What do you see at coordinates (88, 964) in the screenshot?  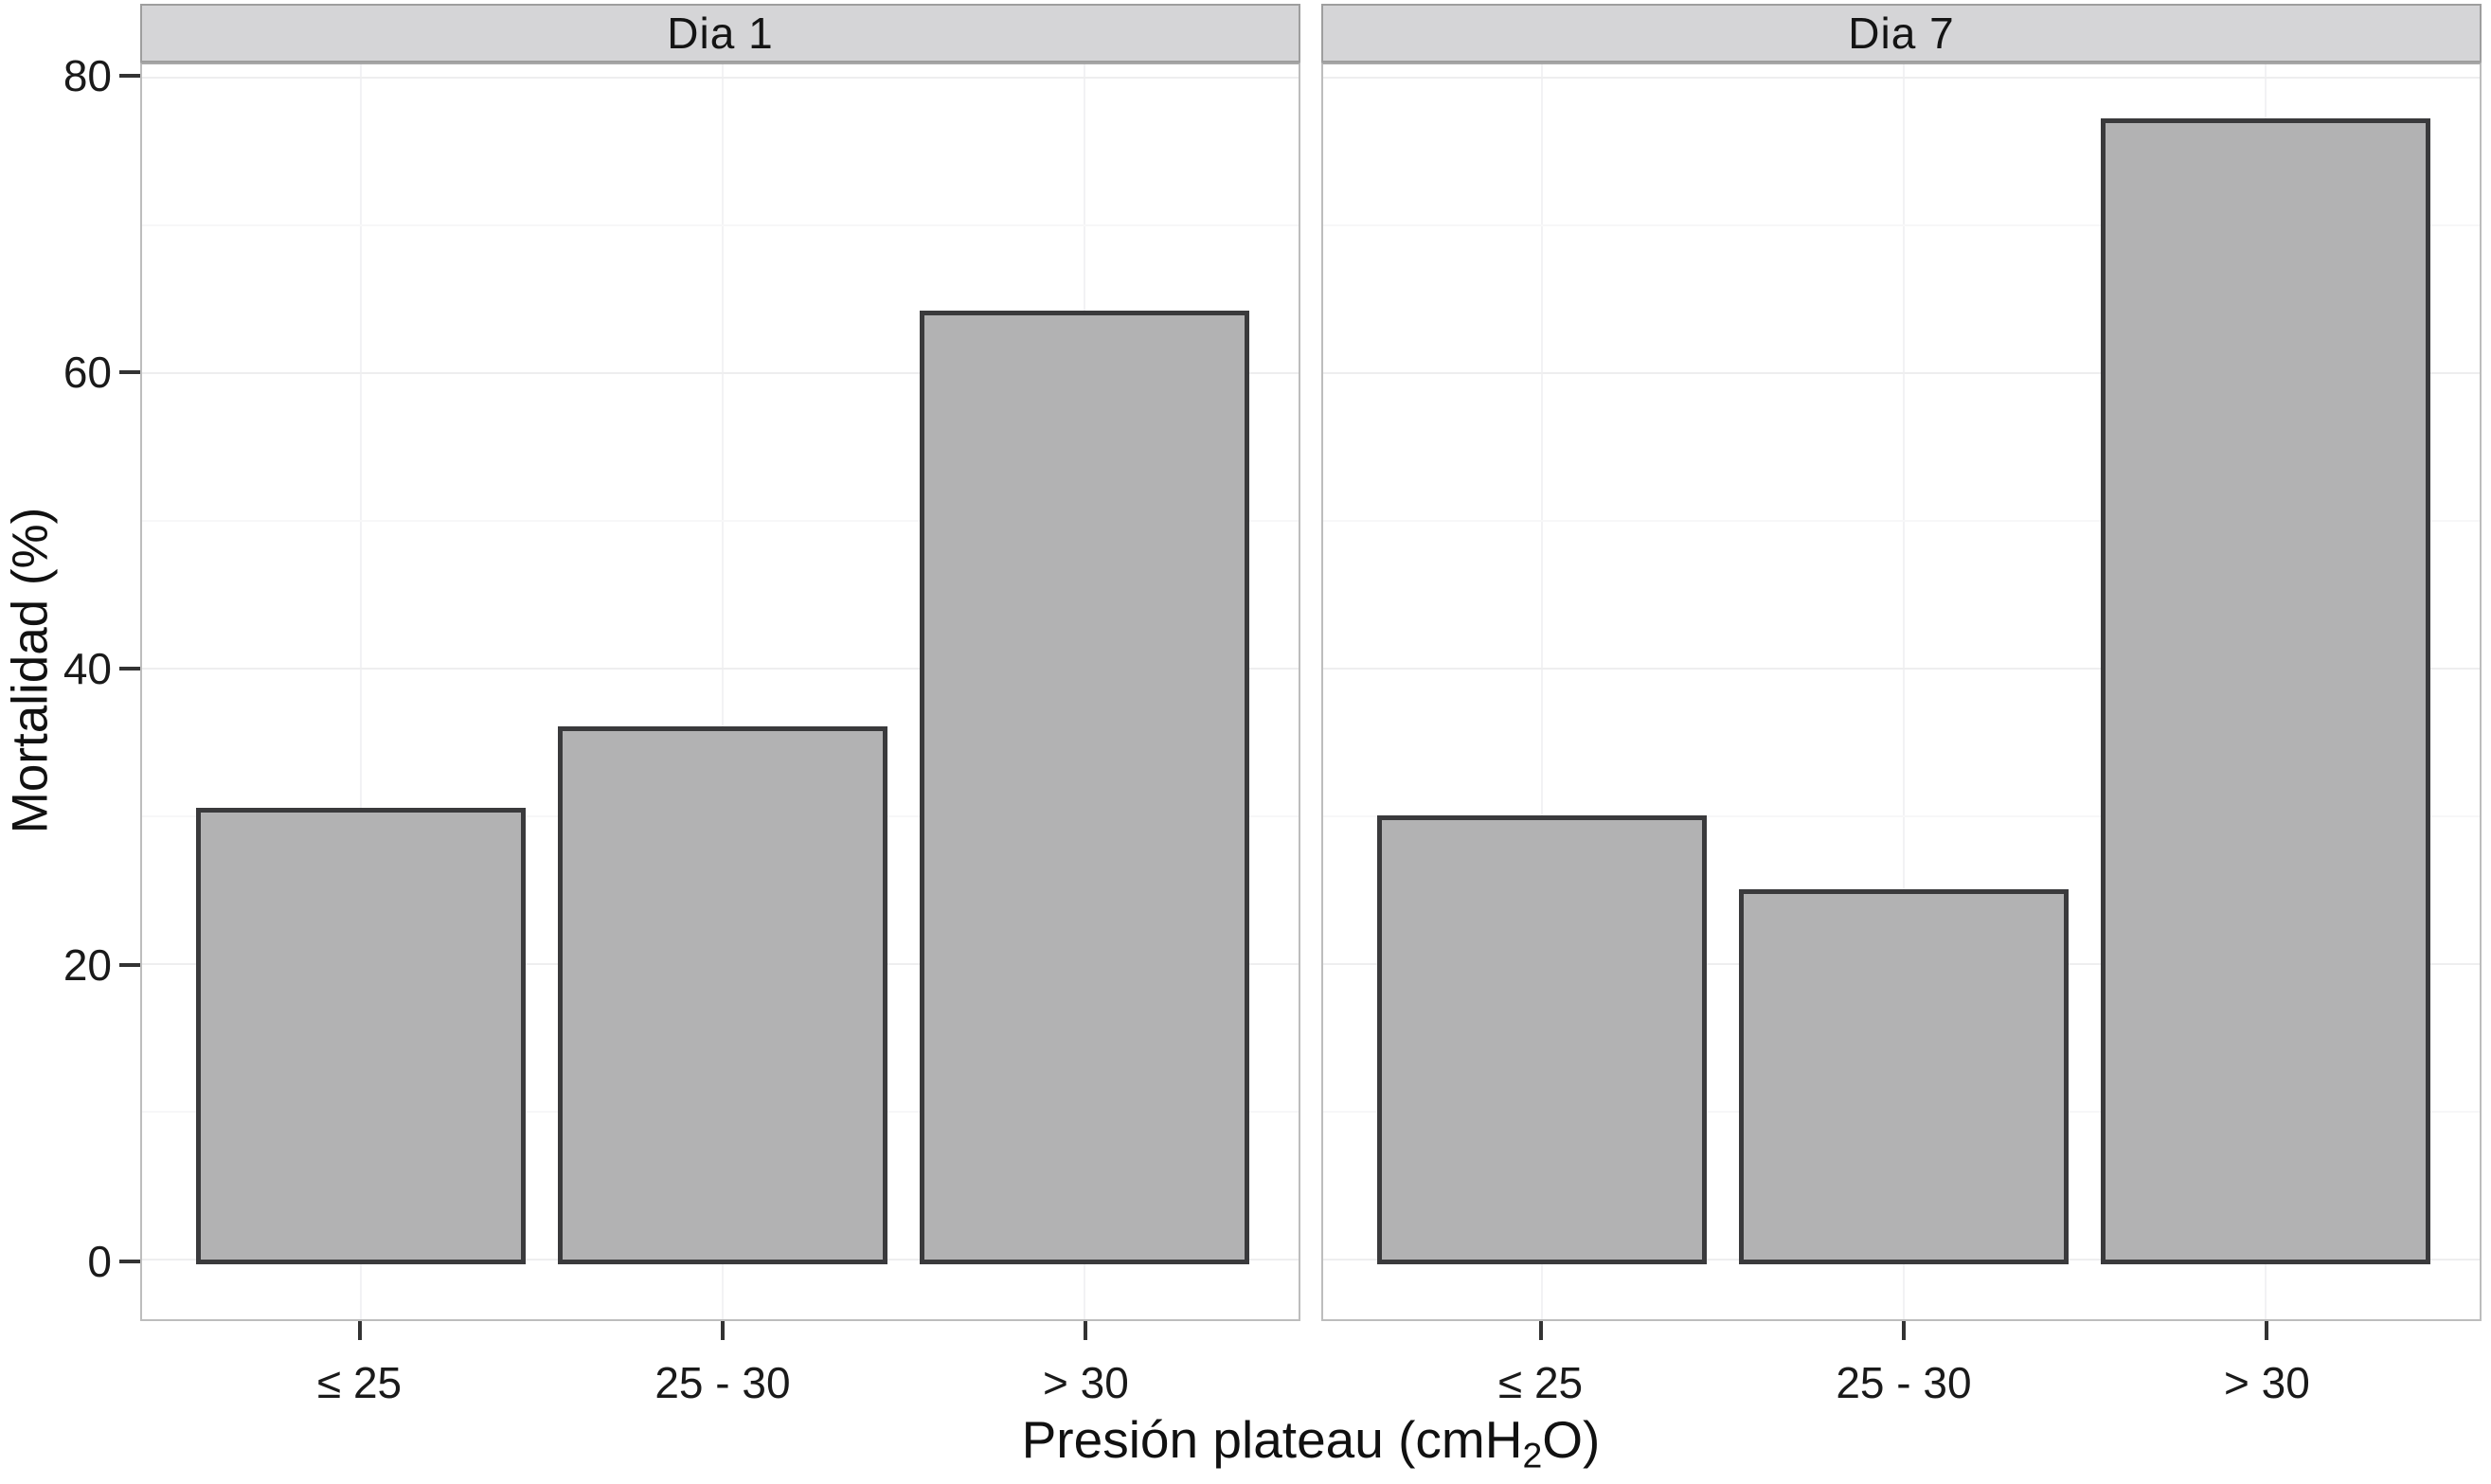 I see `y-axis-tick-label: 20` at bounding box center [88, 964].